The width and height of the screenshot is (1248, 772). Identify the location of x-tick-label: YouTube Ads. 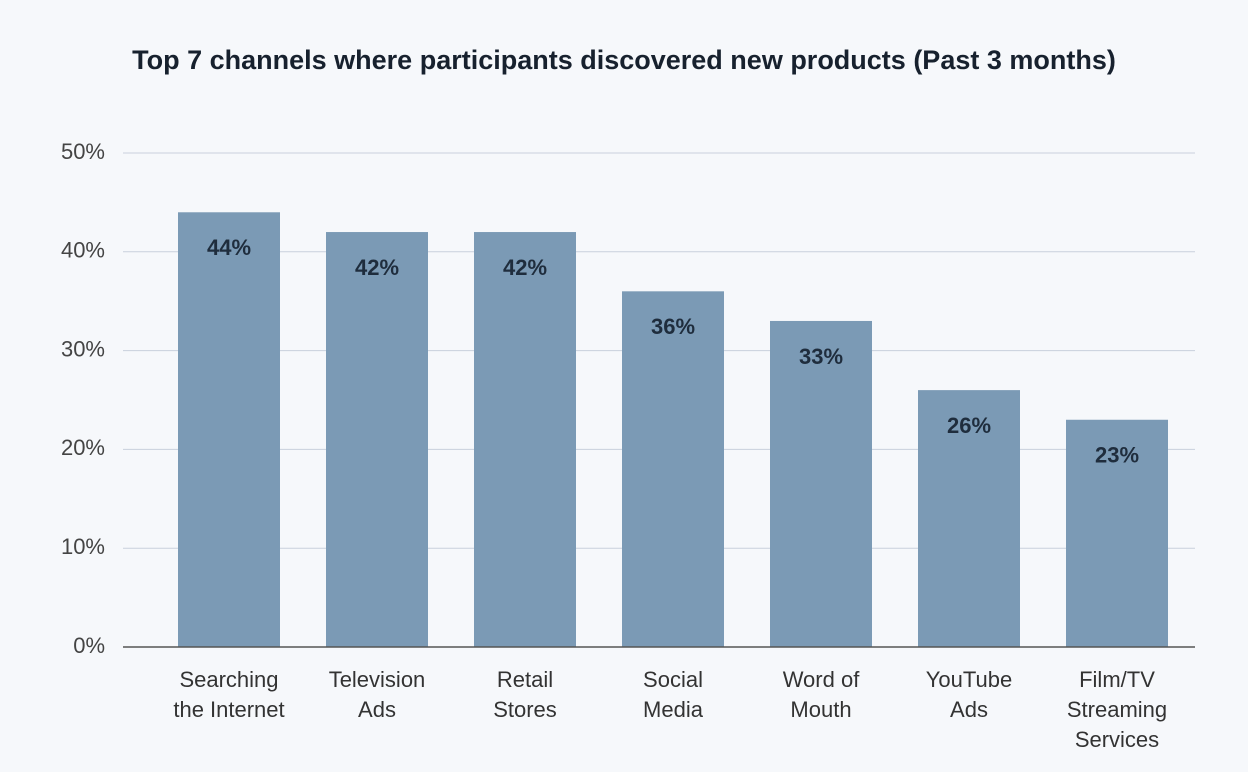
(969, 694).